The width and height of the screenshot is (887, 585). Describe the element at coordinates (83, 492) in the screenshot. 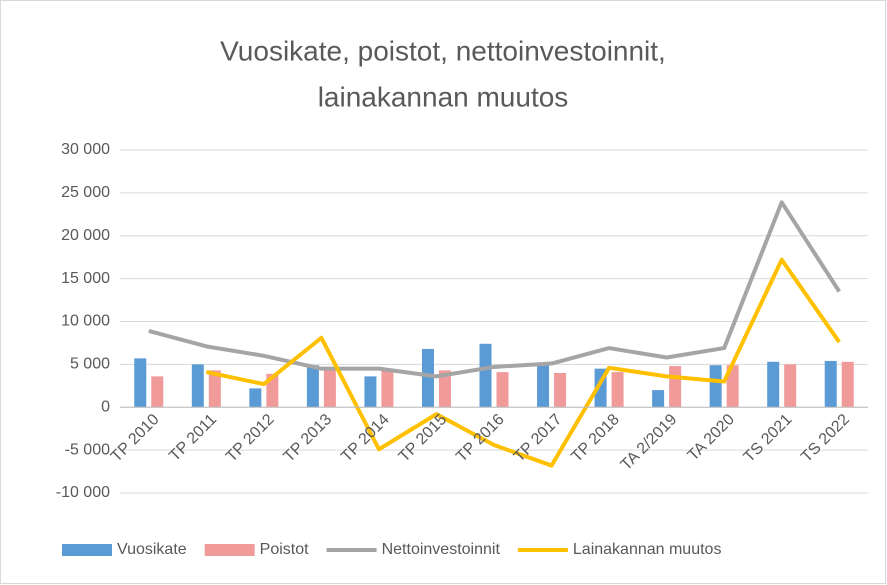

I see `y-tick-label: -10 000` at that location.